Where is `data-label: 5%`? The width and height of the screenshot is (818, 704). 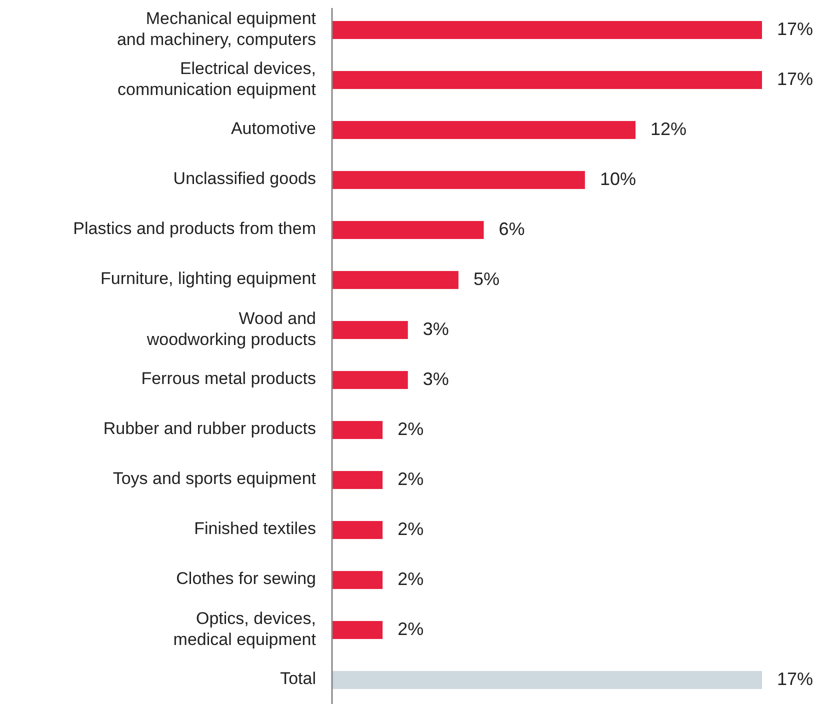
data-label: 5% is located at coordinates (486, 278).